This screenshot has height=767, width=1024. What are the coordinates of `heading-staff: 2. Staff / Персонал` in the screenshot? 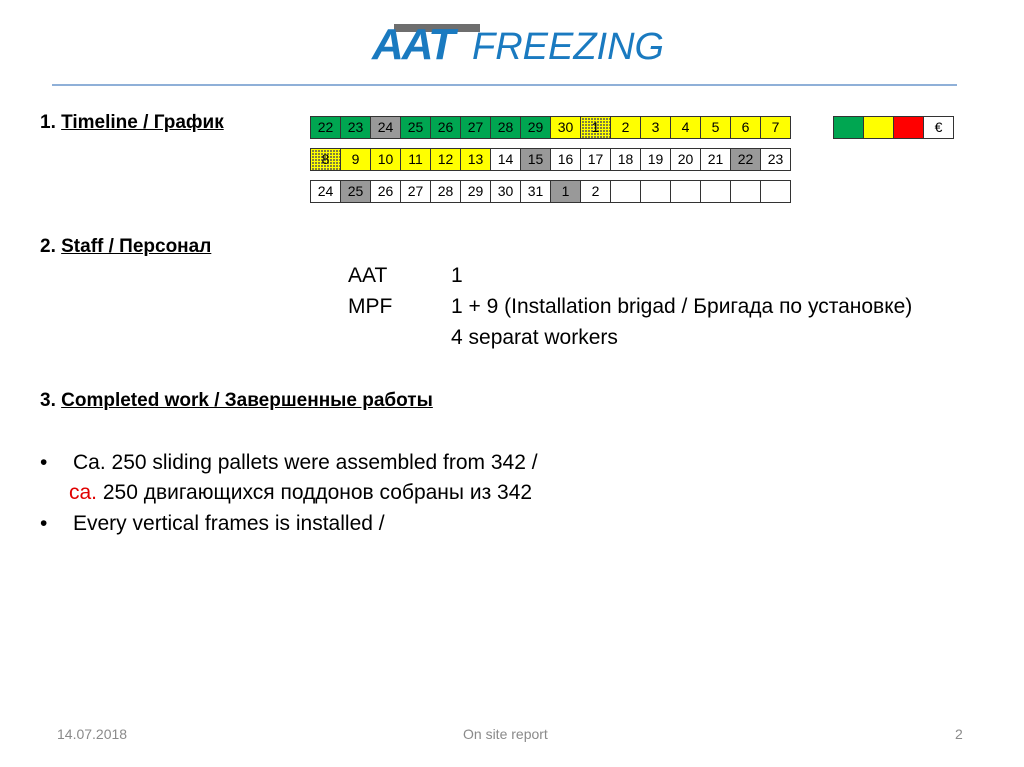 It's located at (126, 246).